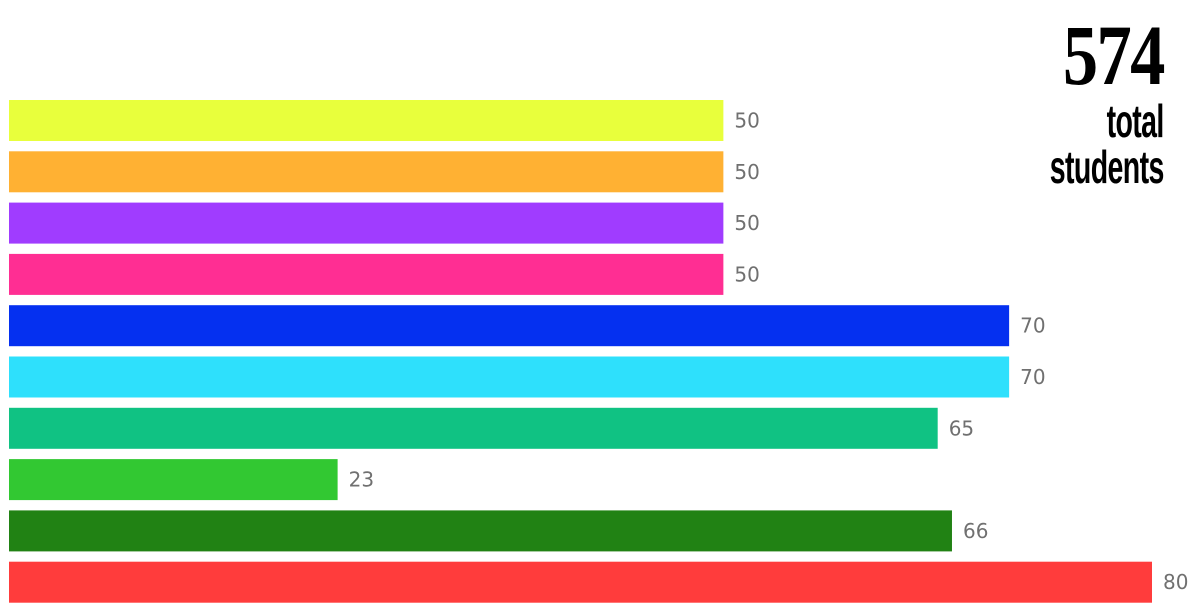  I want to click on bar-value-label-7: 65, so click(961, 428).